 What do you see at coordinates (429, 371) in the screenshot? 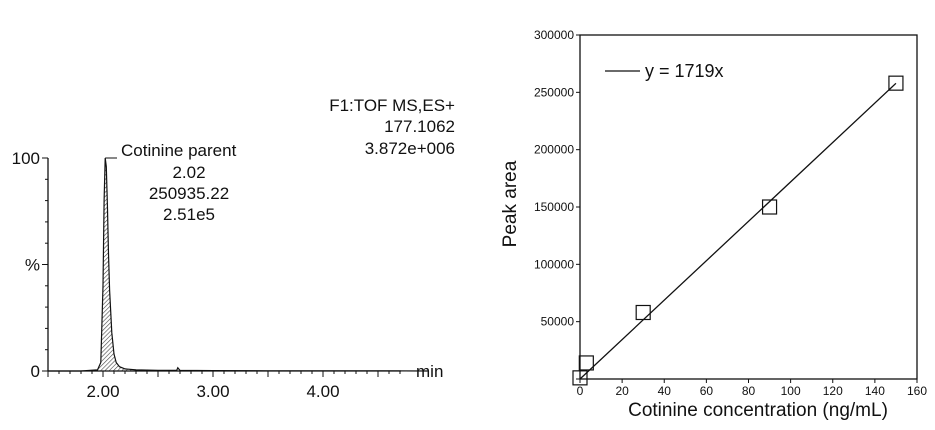
I see `chromatogram-x-axis-title: min` at bounding box center [429, 371].